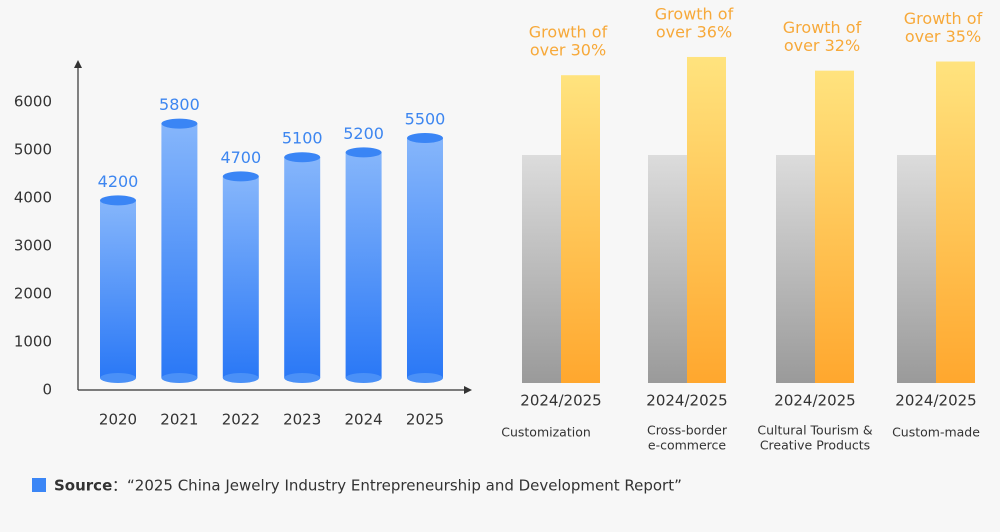 The width and height of the screenshot is (1000, 532). I want to click on x-tick-label: 2023, so click(302, 420).